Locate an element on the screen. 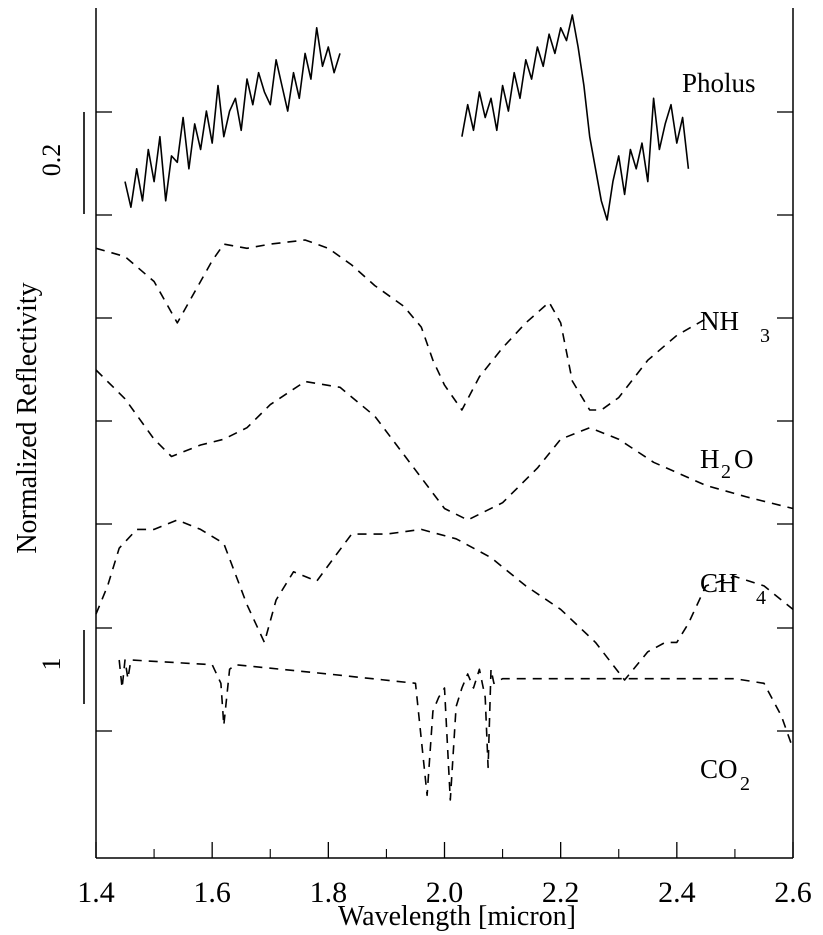  y-axis-label: Normalized Reflectivity is located at coordinates (27, 417).